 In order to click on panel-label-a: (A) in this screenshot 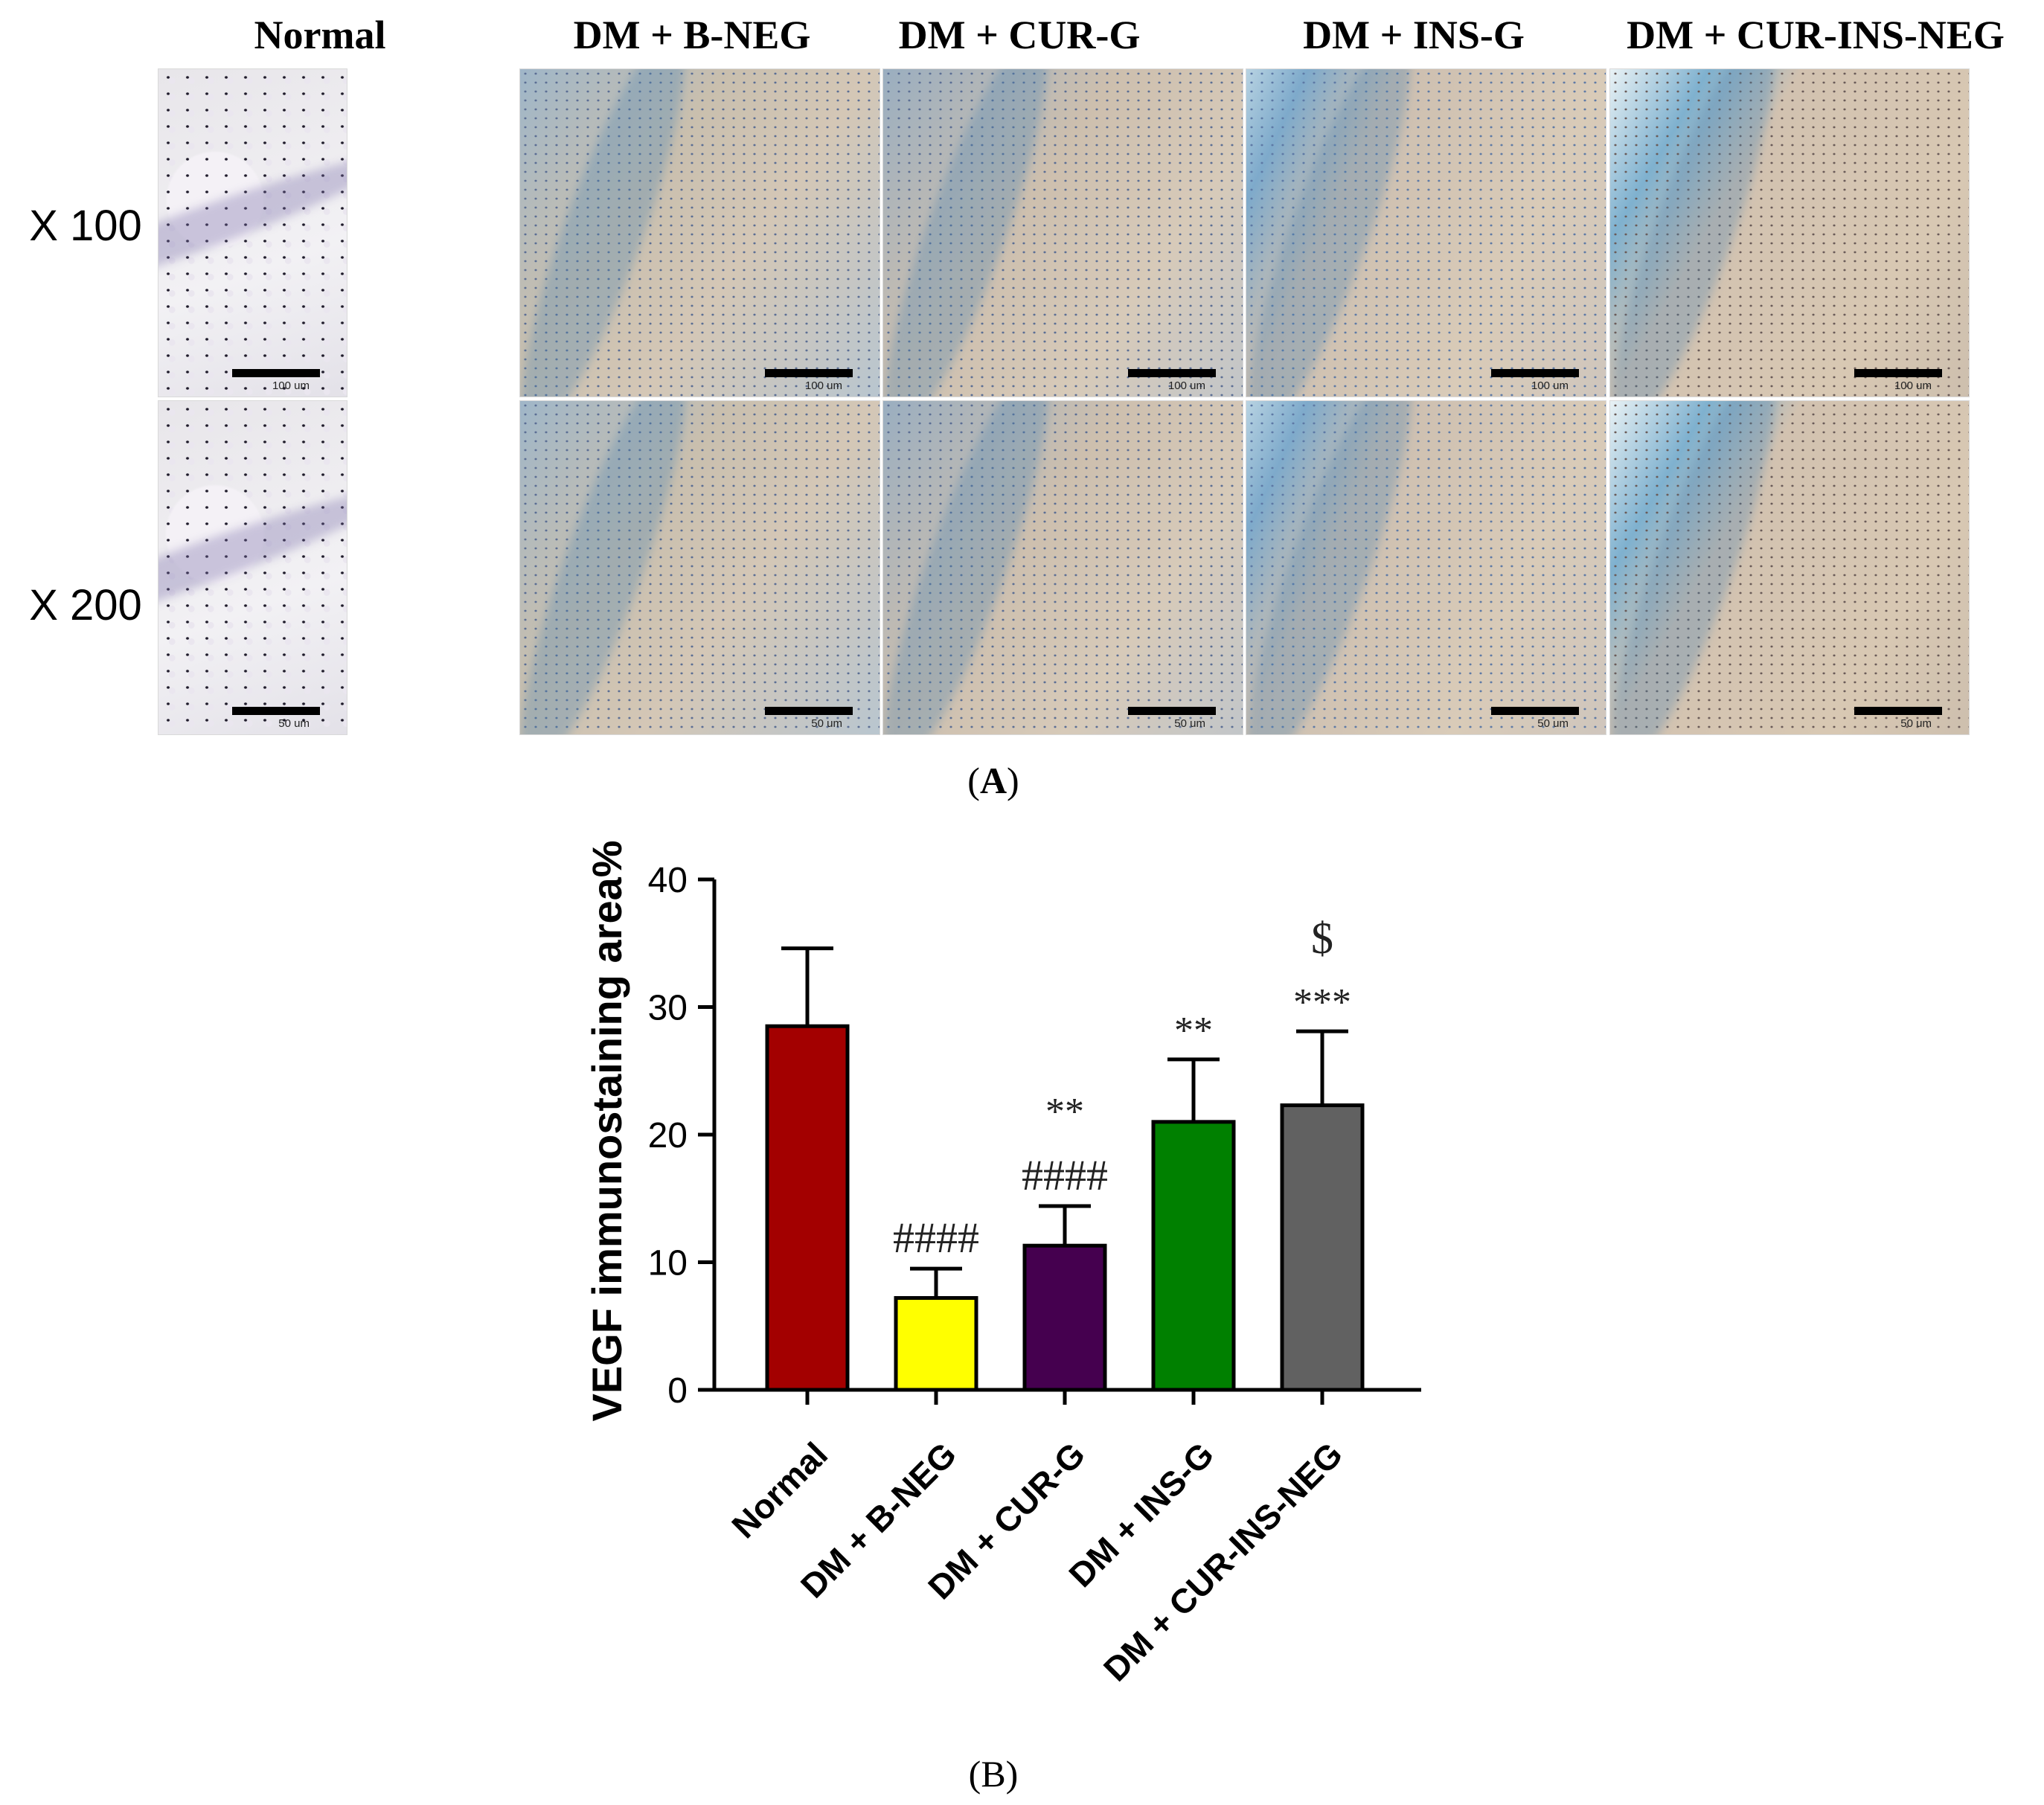, I will do `click(993, 780)`.